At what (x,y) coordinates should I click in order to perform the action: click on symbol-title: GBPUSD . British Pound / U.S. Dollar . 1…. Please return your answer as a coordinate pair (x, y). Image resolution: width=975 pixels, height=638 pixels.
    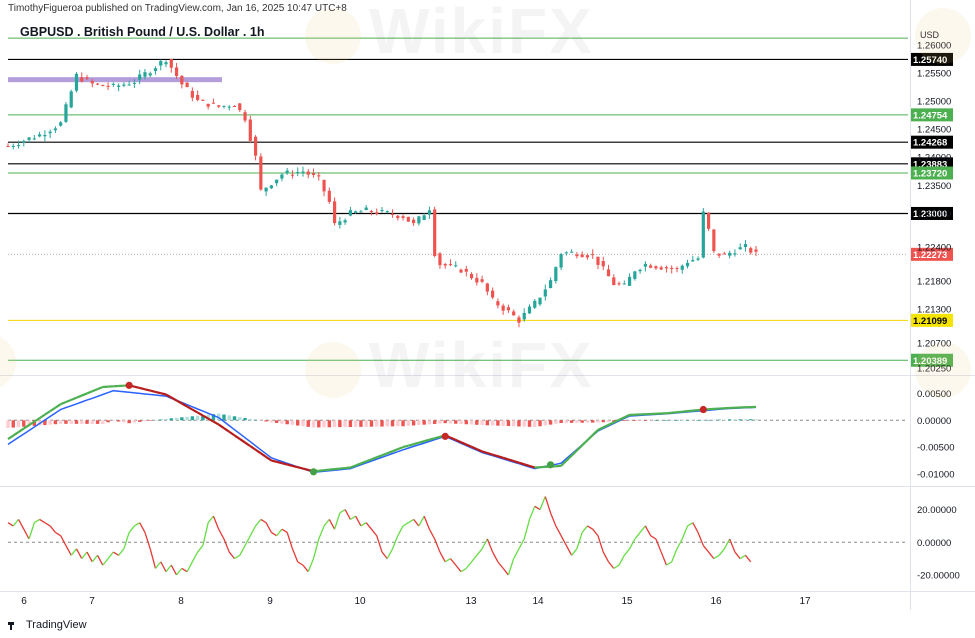
    Looking at the image, I should click on (142, 32).